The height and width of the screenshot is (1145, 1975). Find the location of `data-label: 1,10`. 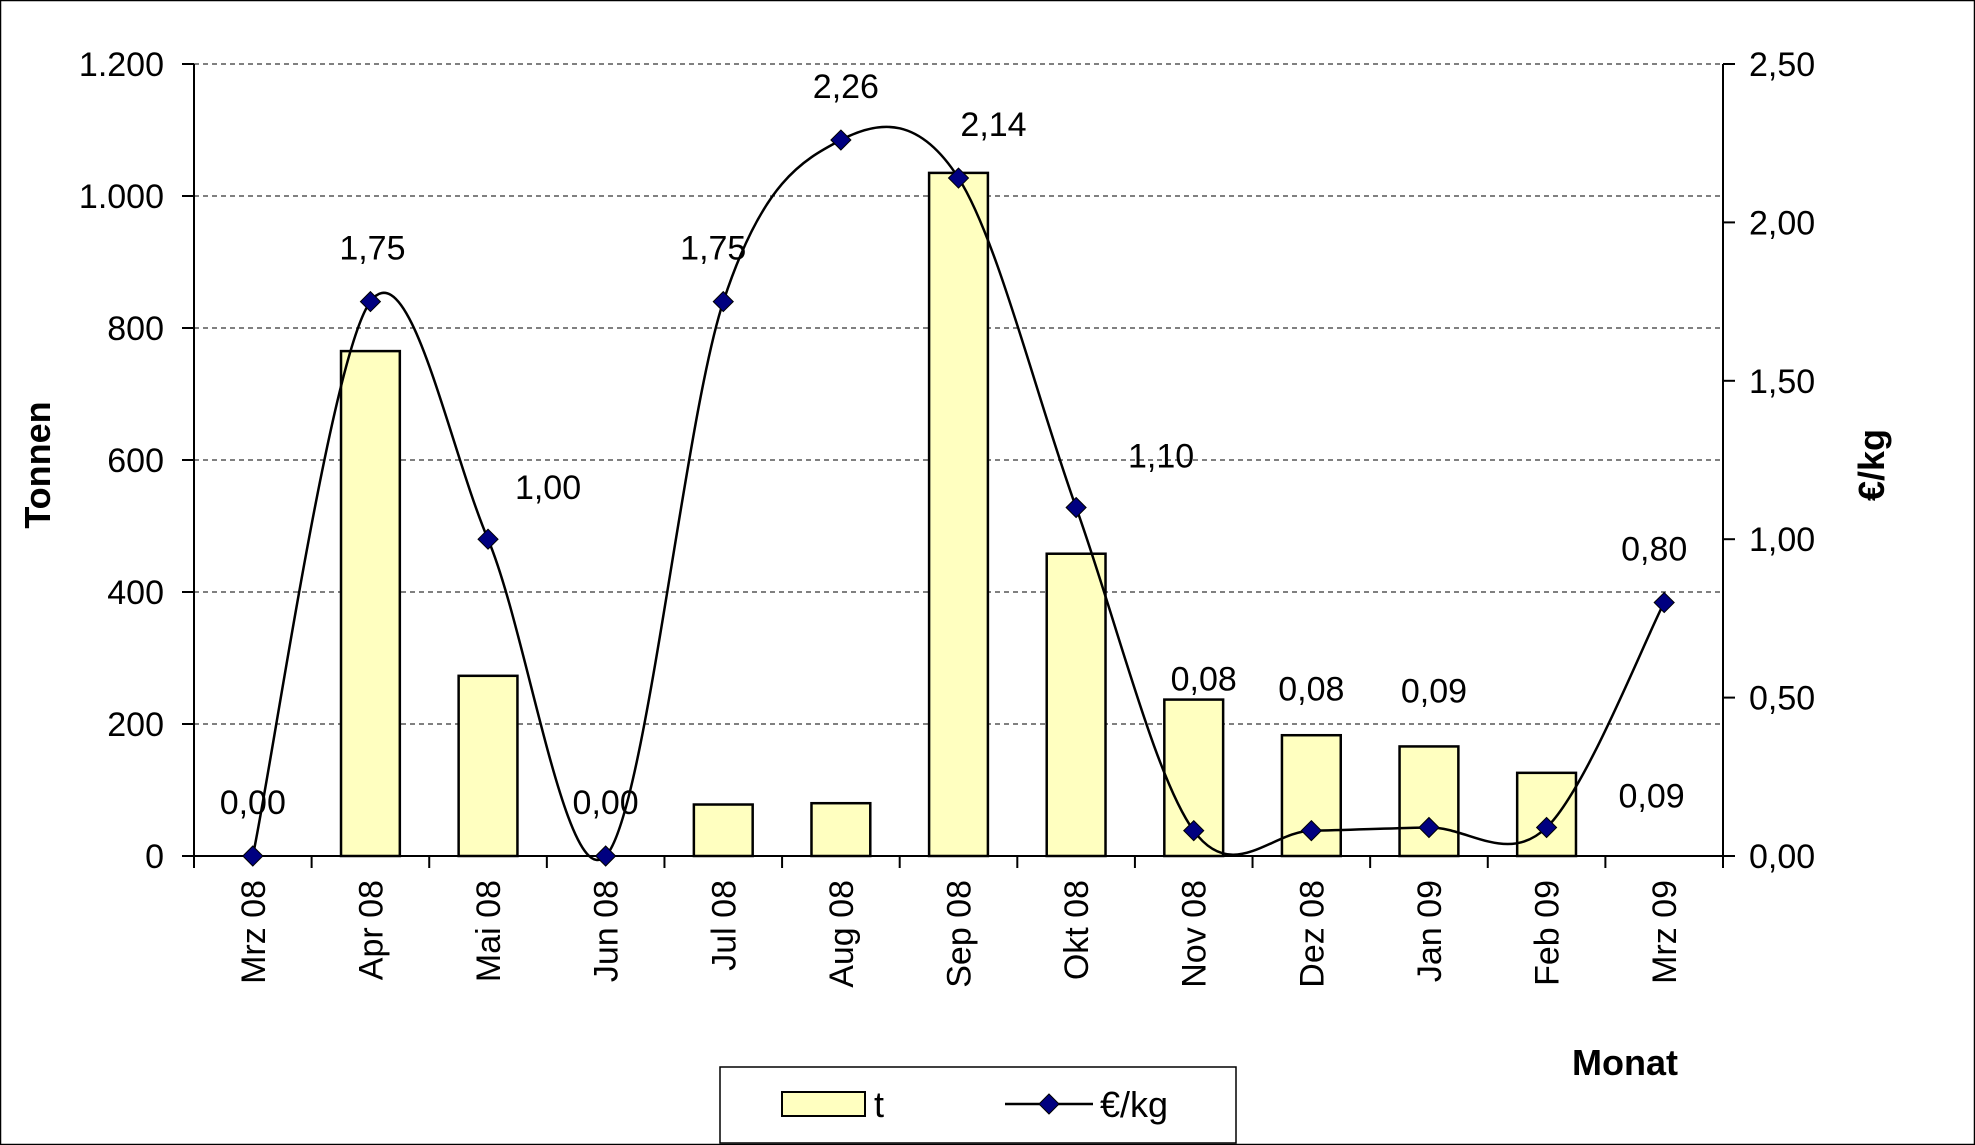

data-label: 1,10 is located at coordinates (1161, 457).